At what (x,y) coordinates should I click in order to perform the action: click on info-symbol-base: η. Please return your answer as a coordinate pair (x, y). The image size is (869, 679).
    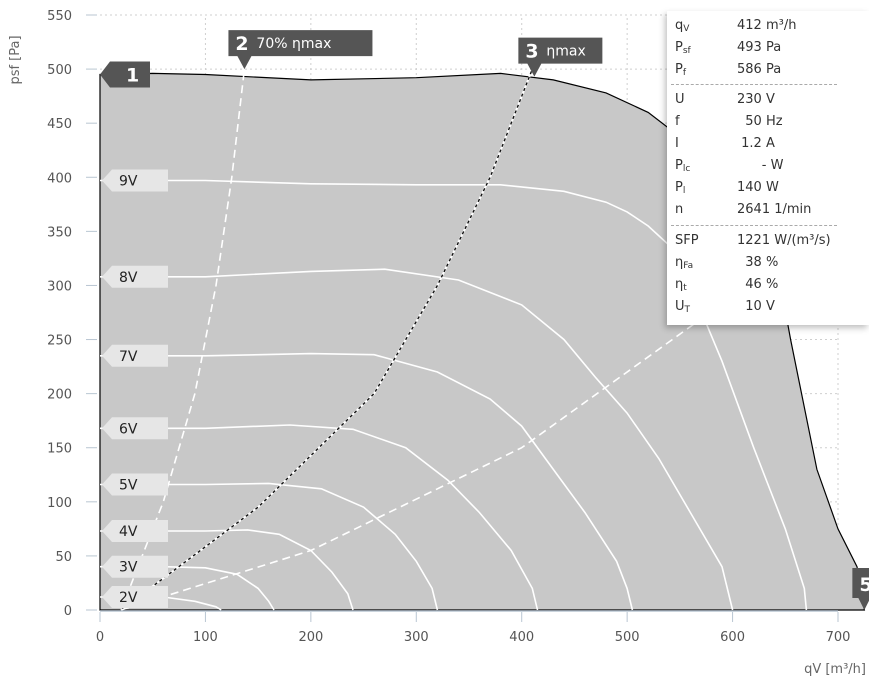
    Looking at the image, I should click on (679, 284).